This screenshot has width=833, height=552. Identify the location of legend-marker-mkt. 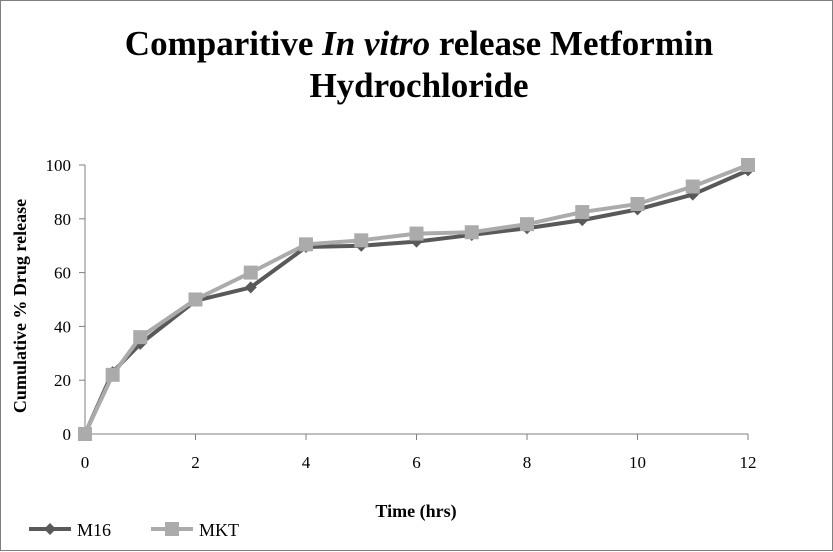
(172, 529).